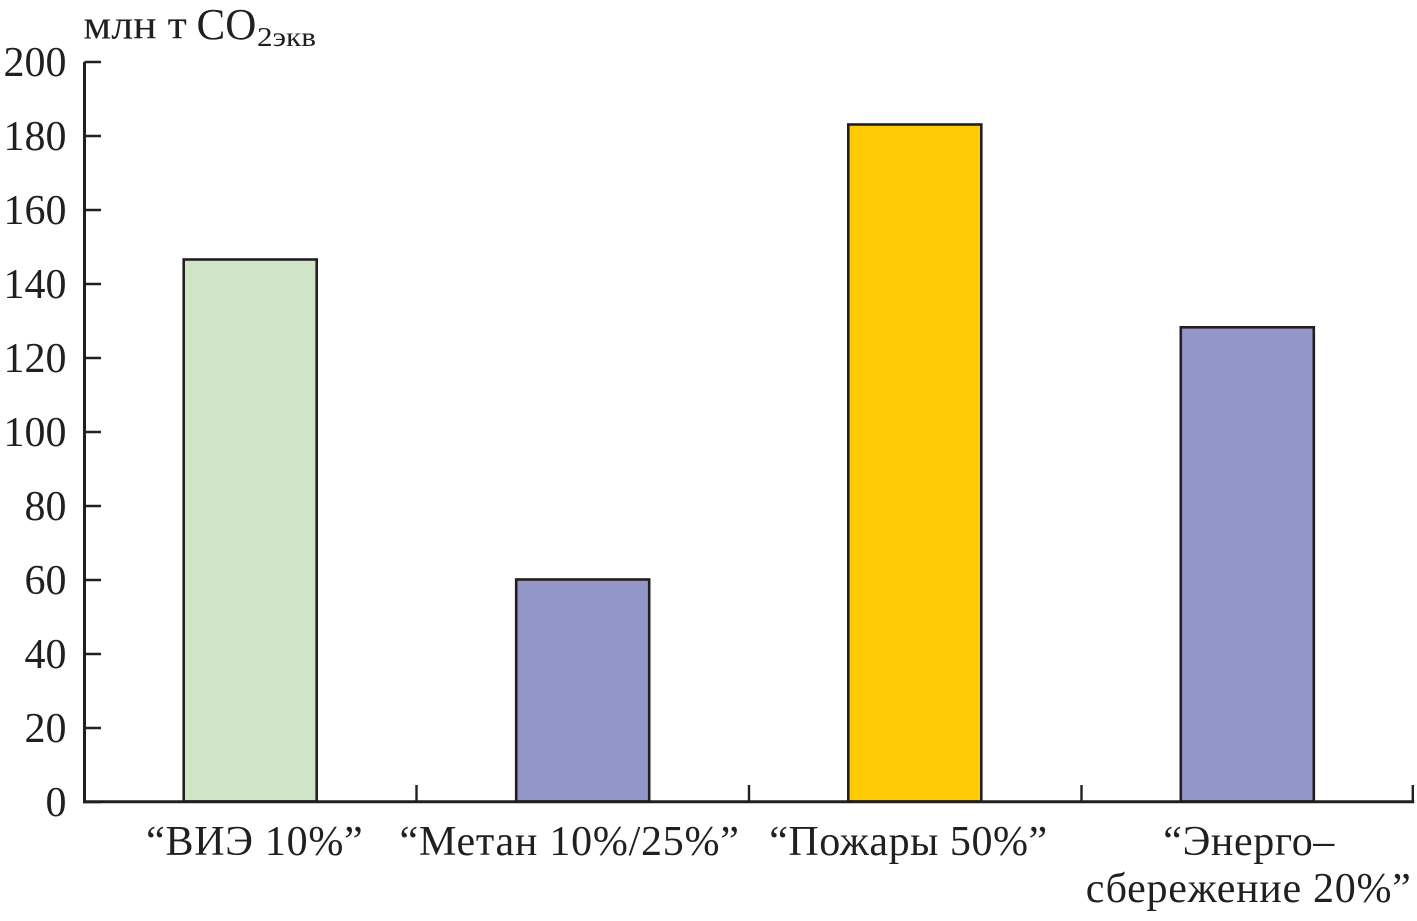 This screenshot has height=921, width=1417. What do you see at coordinates (35, 285) in the screenshot?
I see `svg-text: 140` at bounding box center [35, 285].